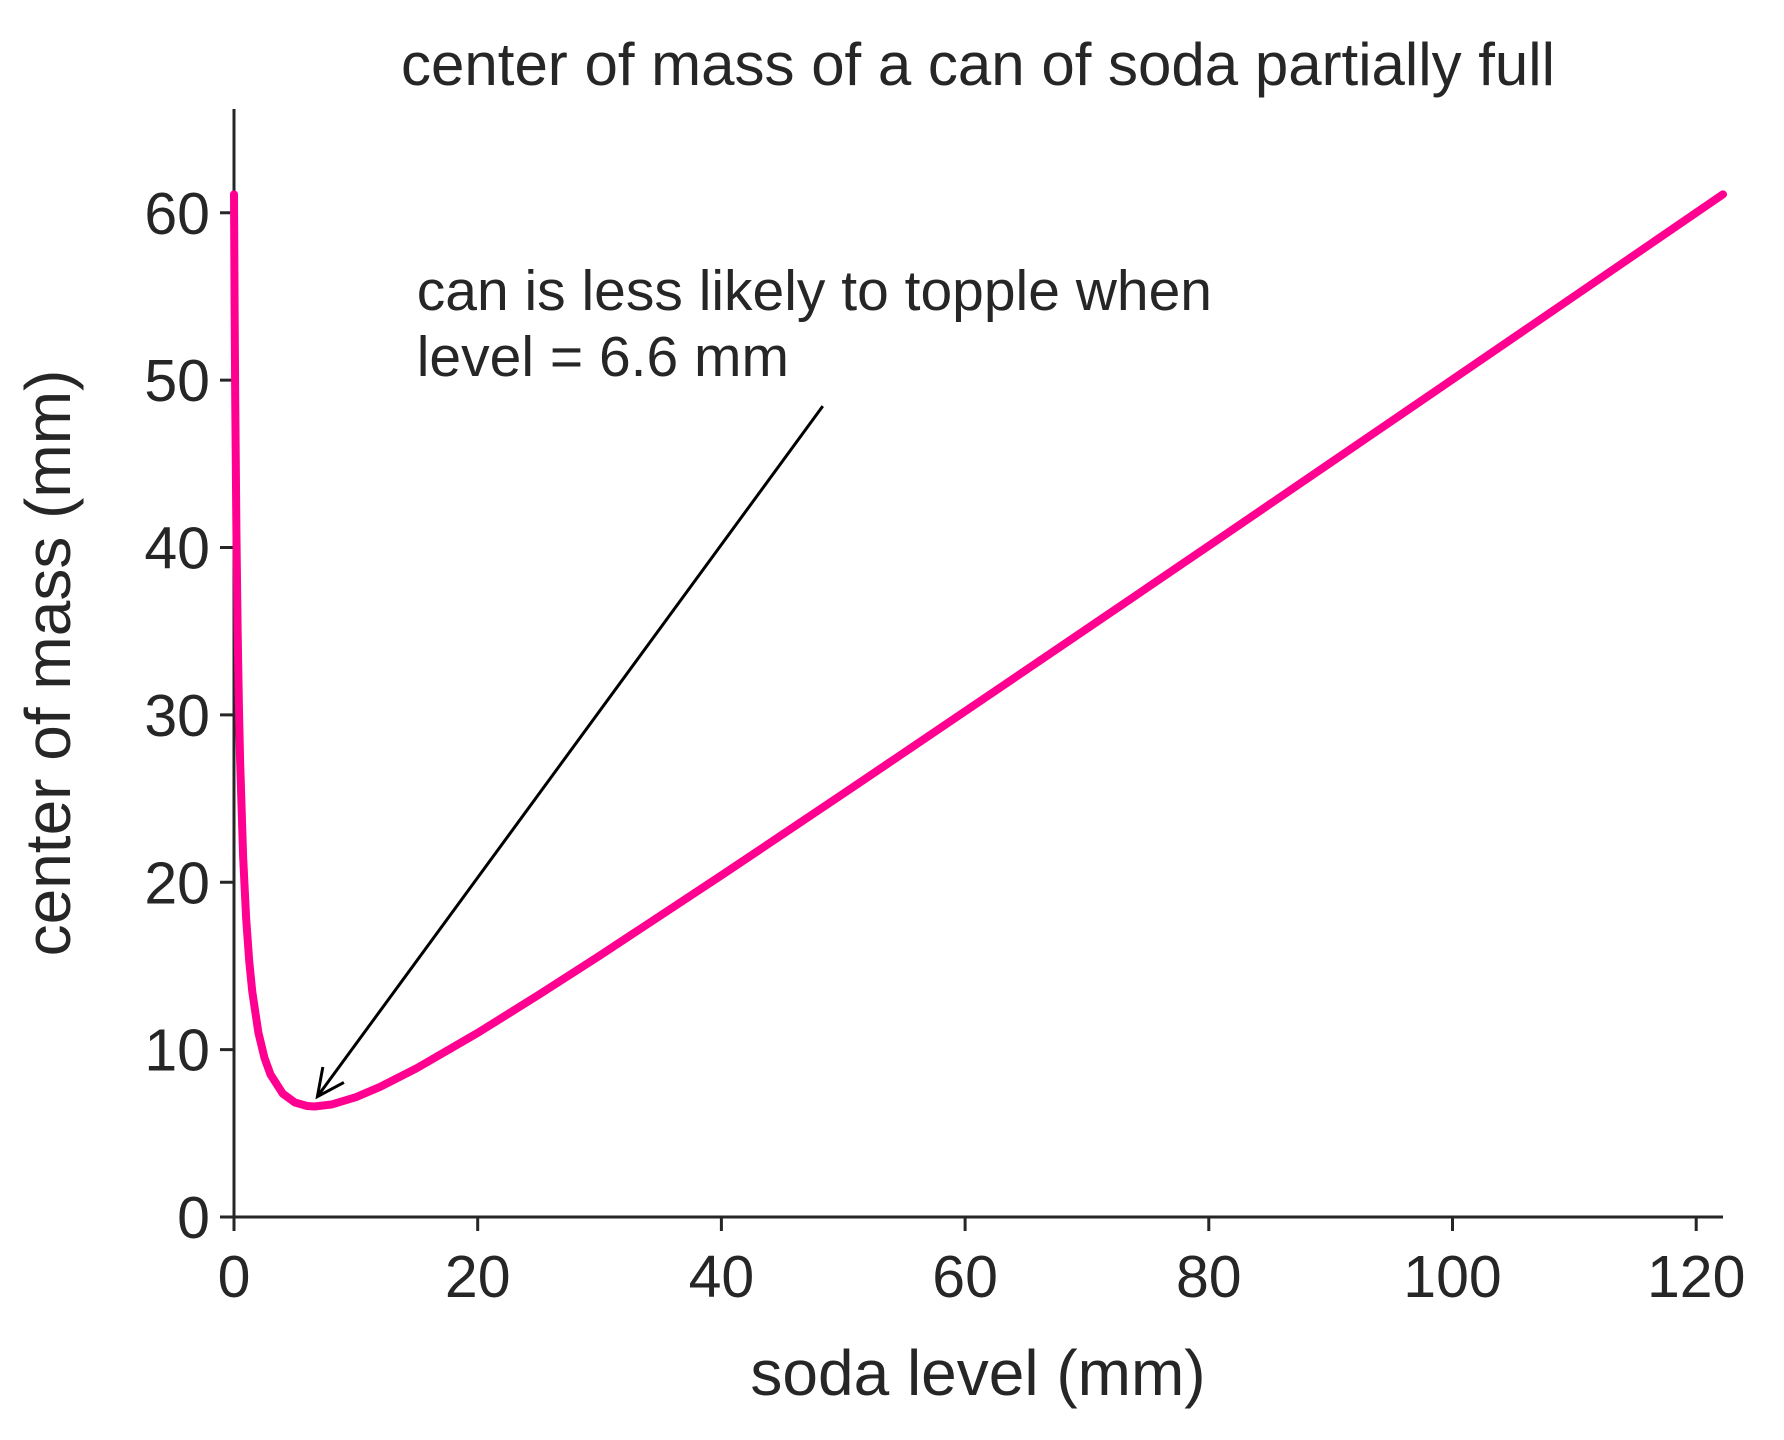  Describe the element at coordinates (722, 1277) in the screenshot. I see `x-tick-label: 40` at that location.